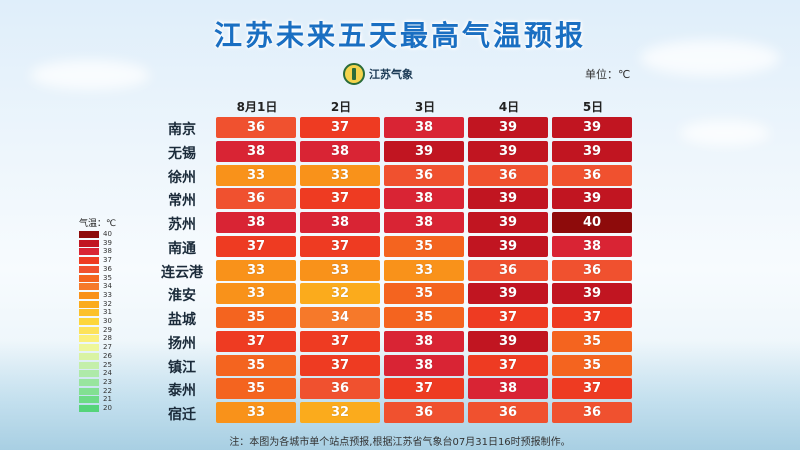 The height and width of the screenshot is (450, 800). Describe the element at coordinates (182, 367) in the screenshot. I see `city-label: 镇江` at that location.